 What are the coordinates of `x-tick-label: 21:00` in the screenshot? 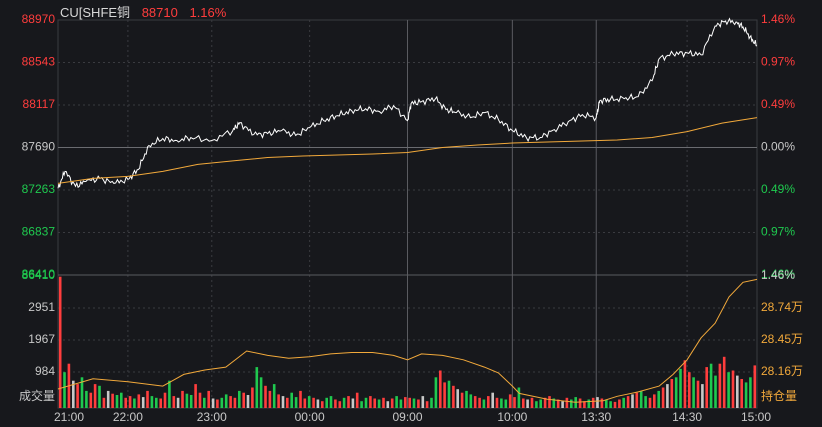 It's located at (69, 417).